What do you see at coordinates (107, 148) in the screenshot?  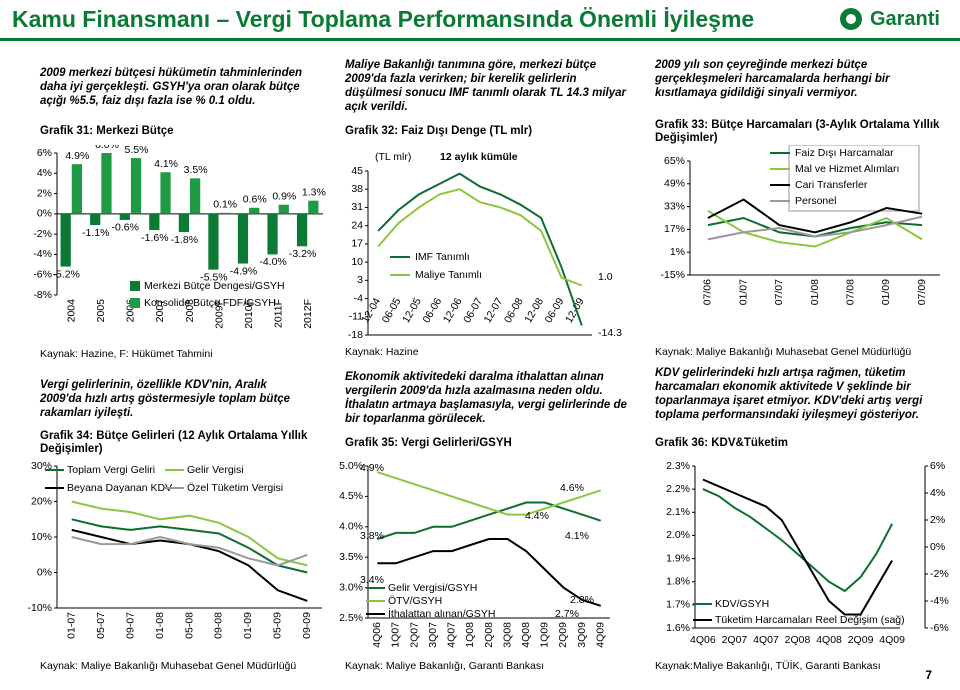 I see `value-label: 6.0%` at bounding box center [107, 148].